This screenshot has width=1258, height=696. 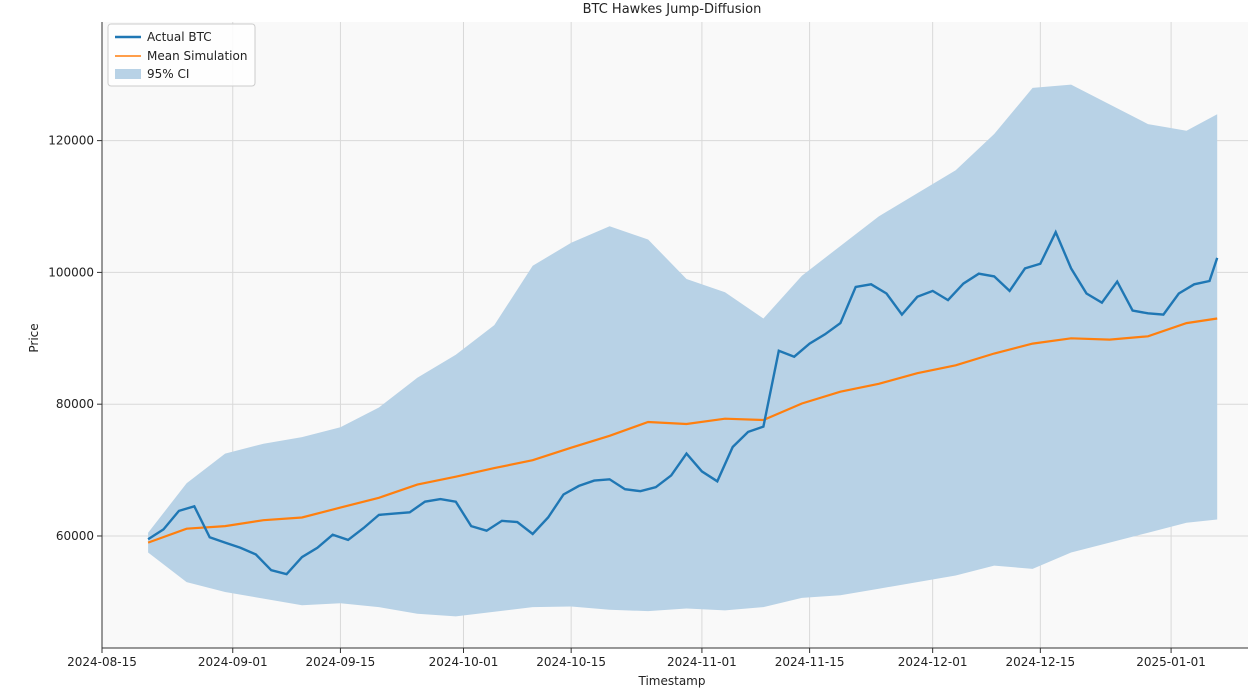 I want to click on x-tick-label: 2024-10-15, so click(x=571, y=662).